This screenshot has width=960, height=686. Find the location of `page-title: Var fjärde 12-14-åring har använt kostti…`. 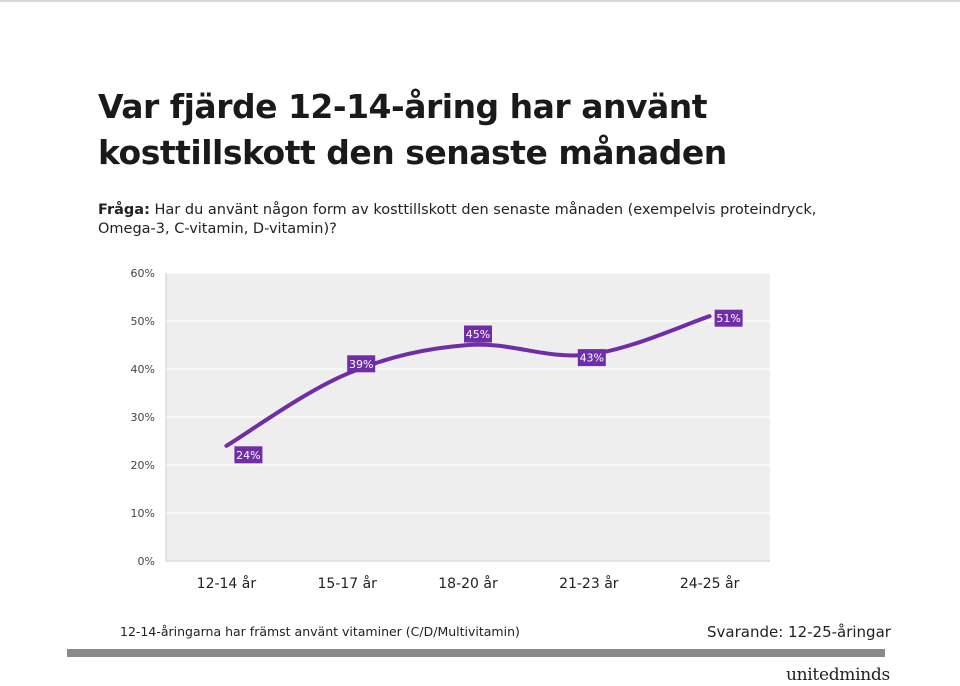

page-title: Var fjärde 12-14-åring har använt kostti… is located at coordinates (412, 129).